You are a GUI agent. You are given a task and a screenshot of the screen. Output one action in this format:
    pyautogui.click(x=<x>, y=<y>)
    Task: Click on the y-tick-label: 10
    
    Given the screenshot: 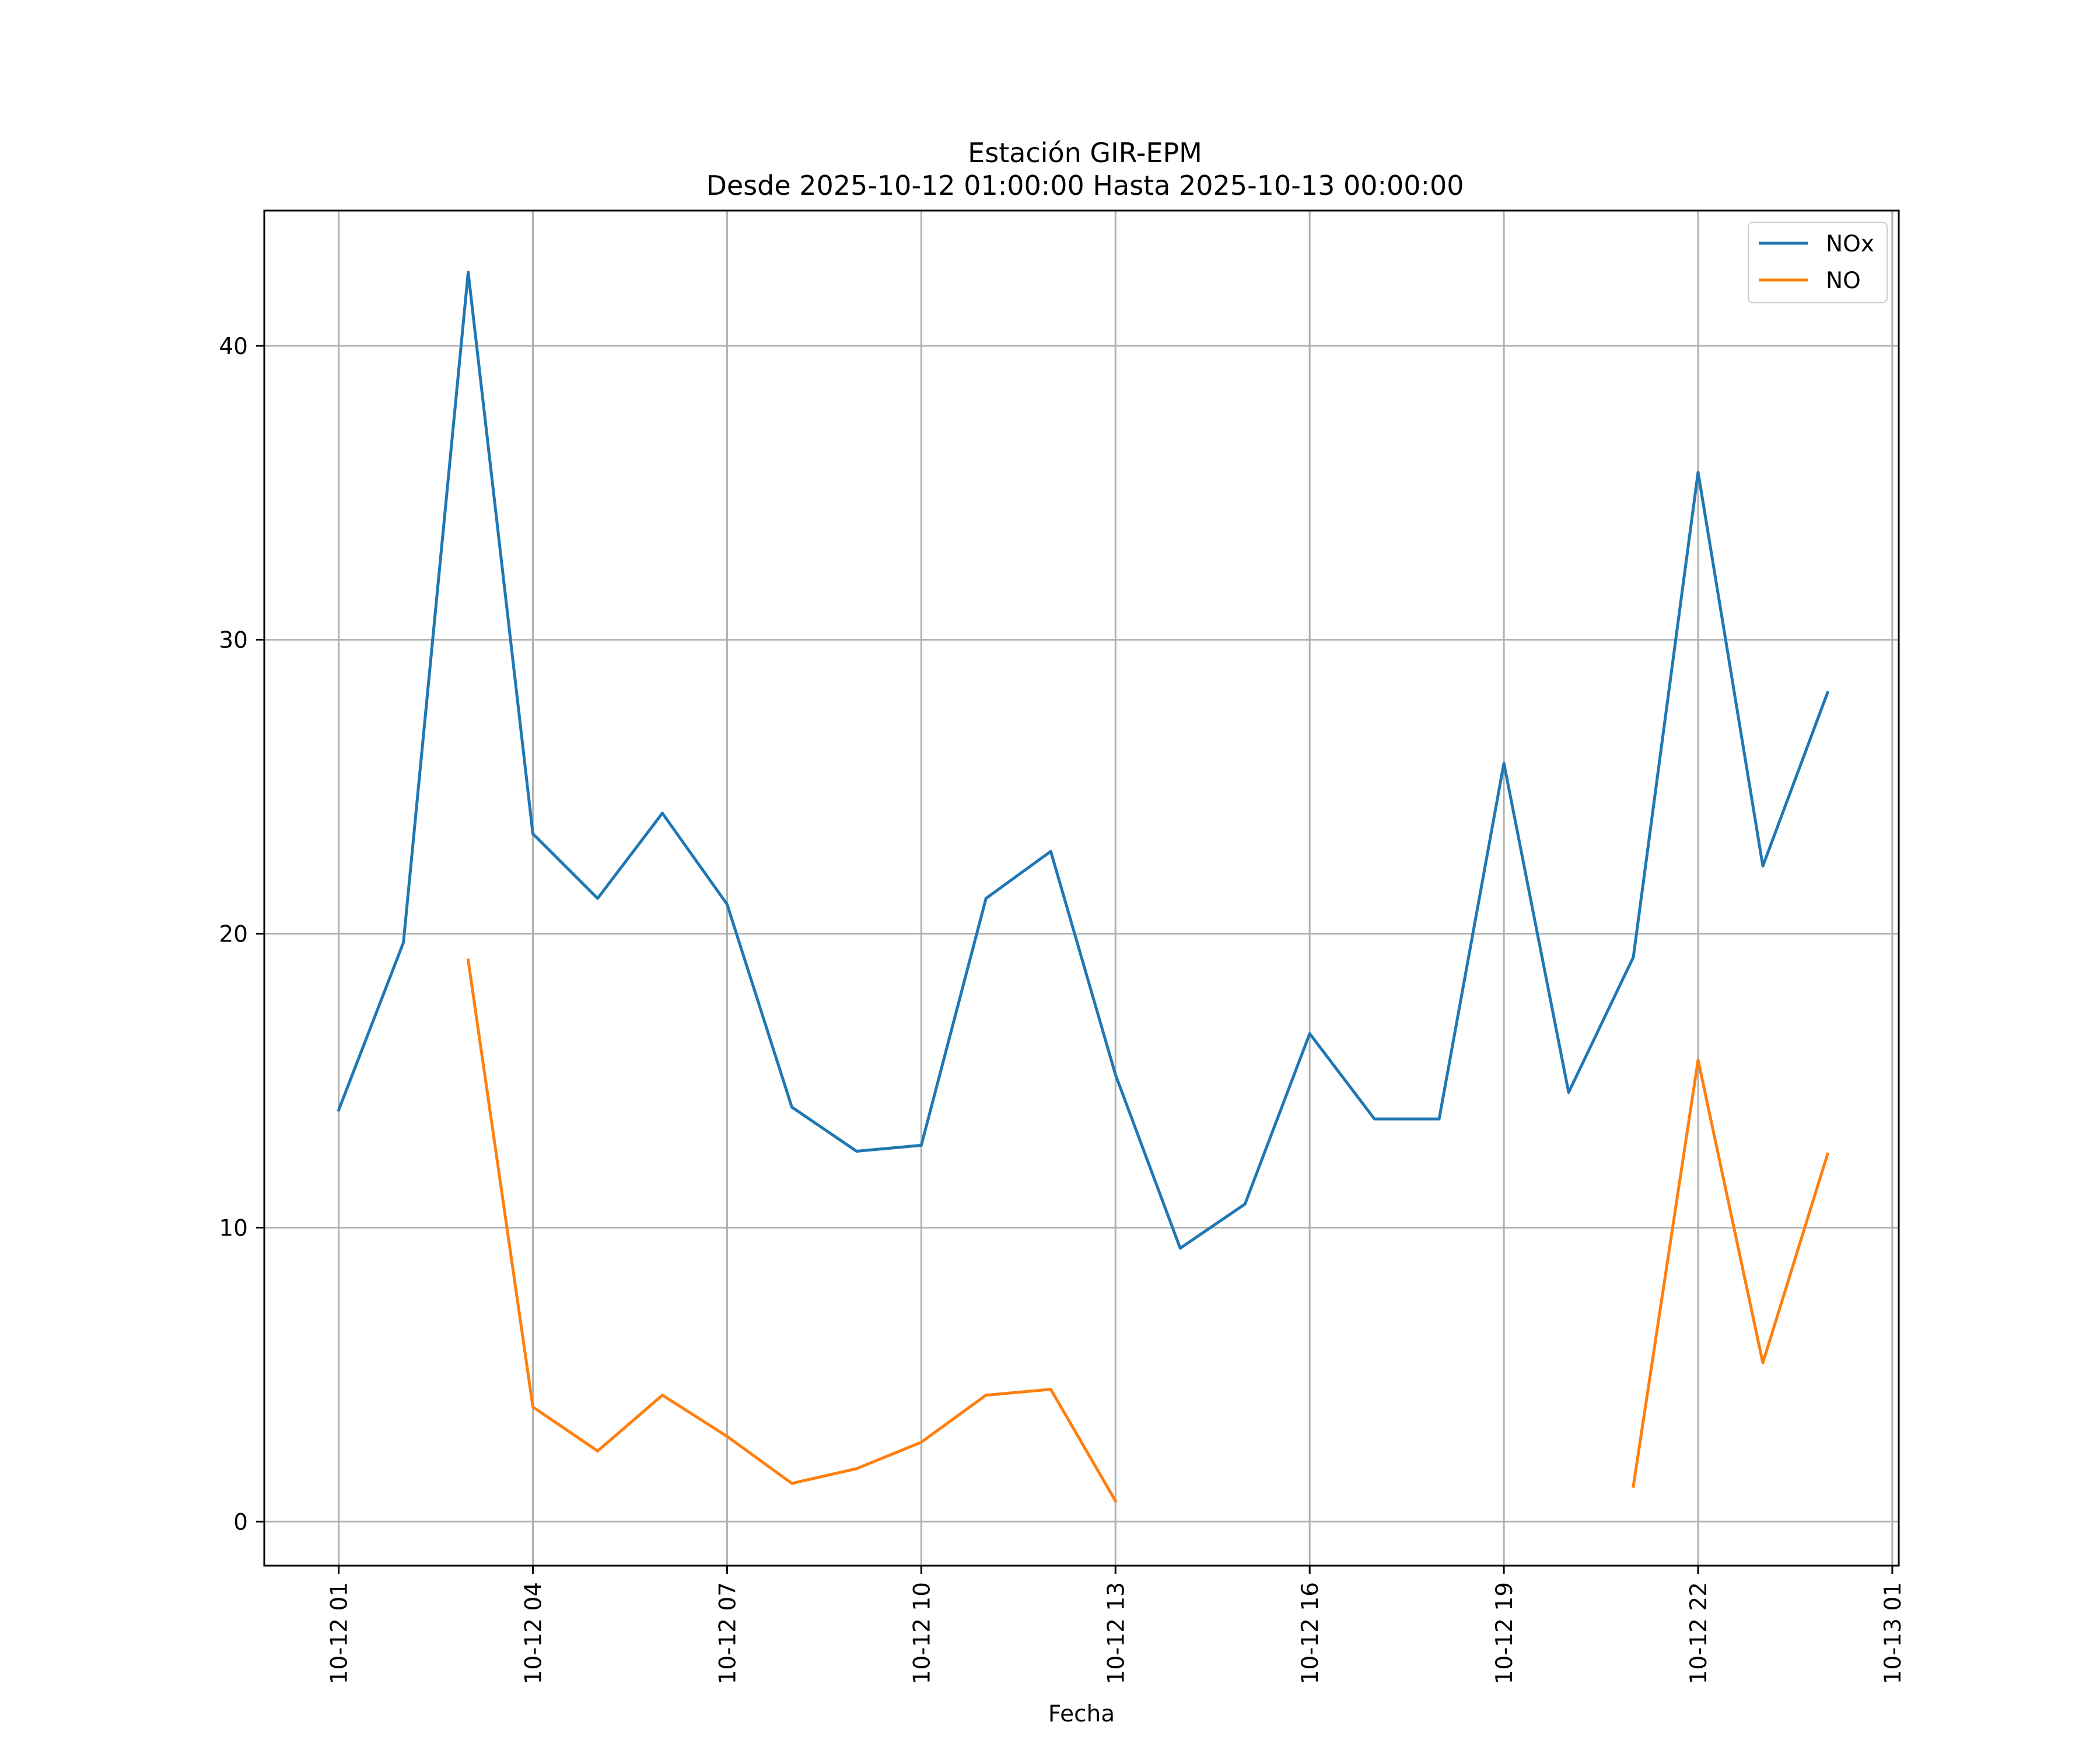 What is the action you would take?
    pyautogui.click(x=233, y=1229)
    